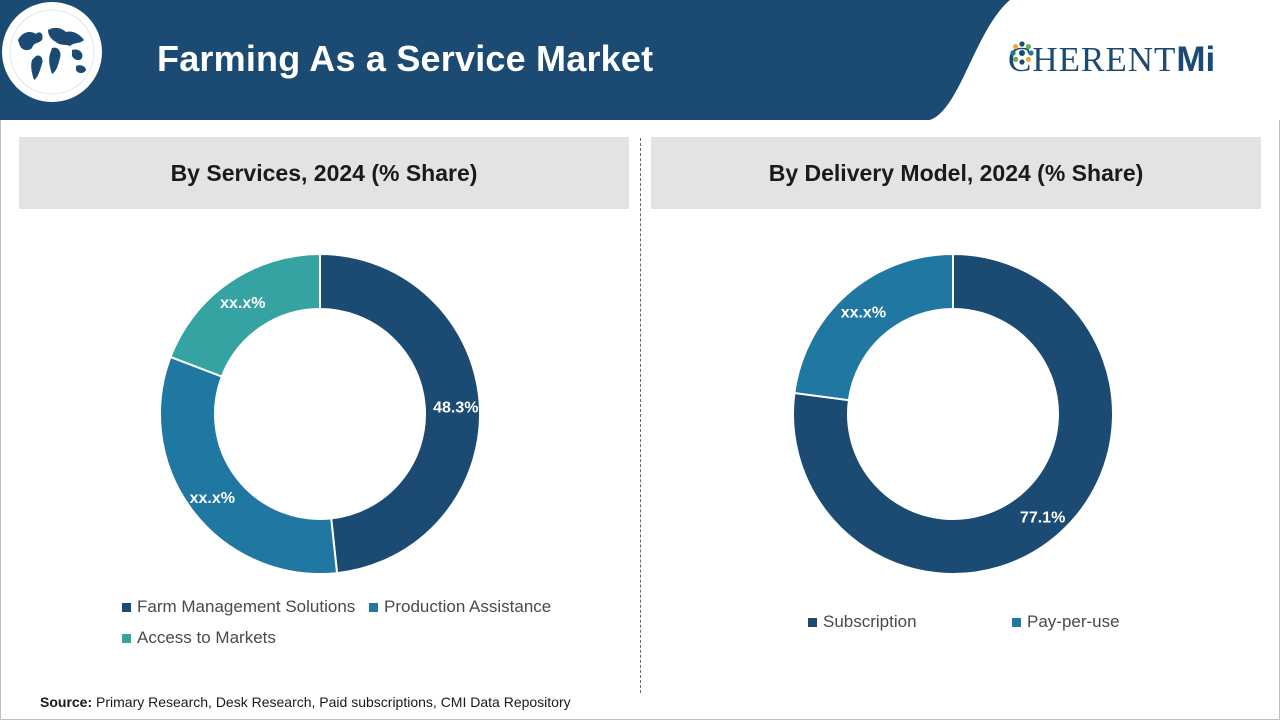 This screenshot has height=720, width=1280. Describe the element at coordinates (212, 498) in the screenshot. I see `data-label-production-assistance: xx.x%` at that location.